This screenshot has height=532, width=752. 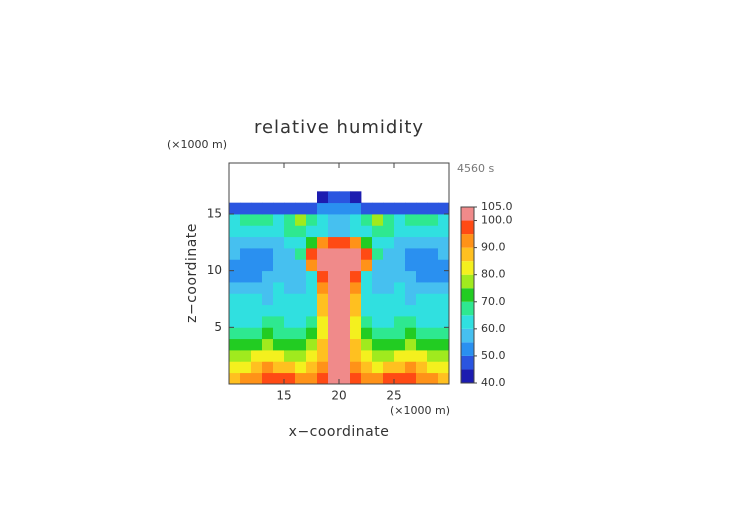 What do you see at coordinates (493, 247) in the screenshot?
I see `colorbar-label: 90.0` at bounding box center [493, 247].